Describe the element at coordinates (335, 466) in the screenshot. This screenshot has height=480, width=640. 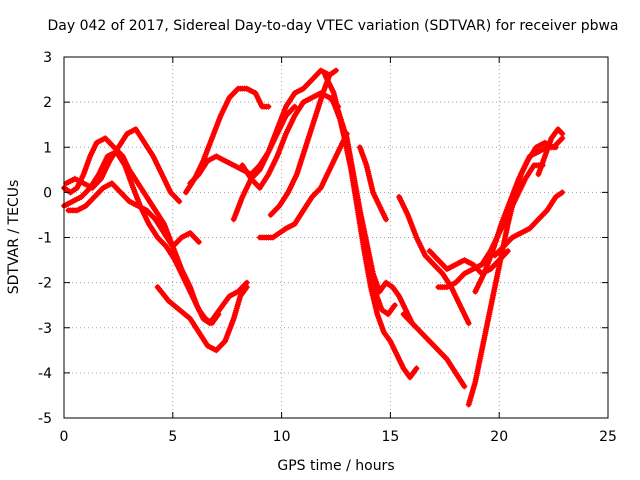
I see `x-axis-label: GPS time / hours` at that location.